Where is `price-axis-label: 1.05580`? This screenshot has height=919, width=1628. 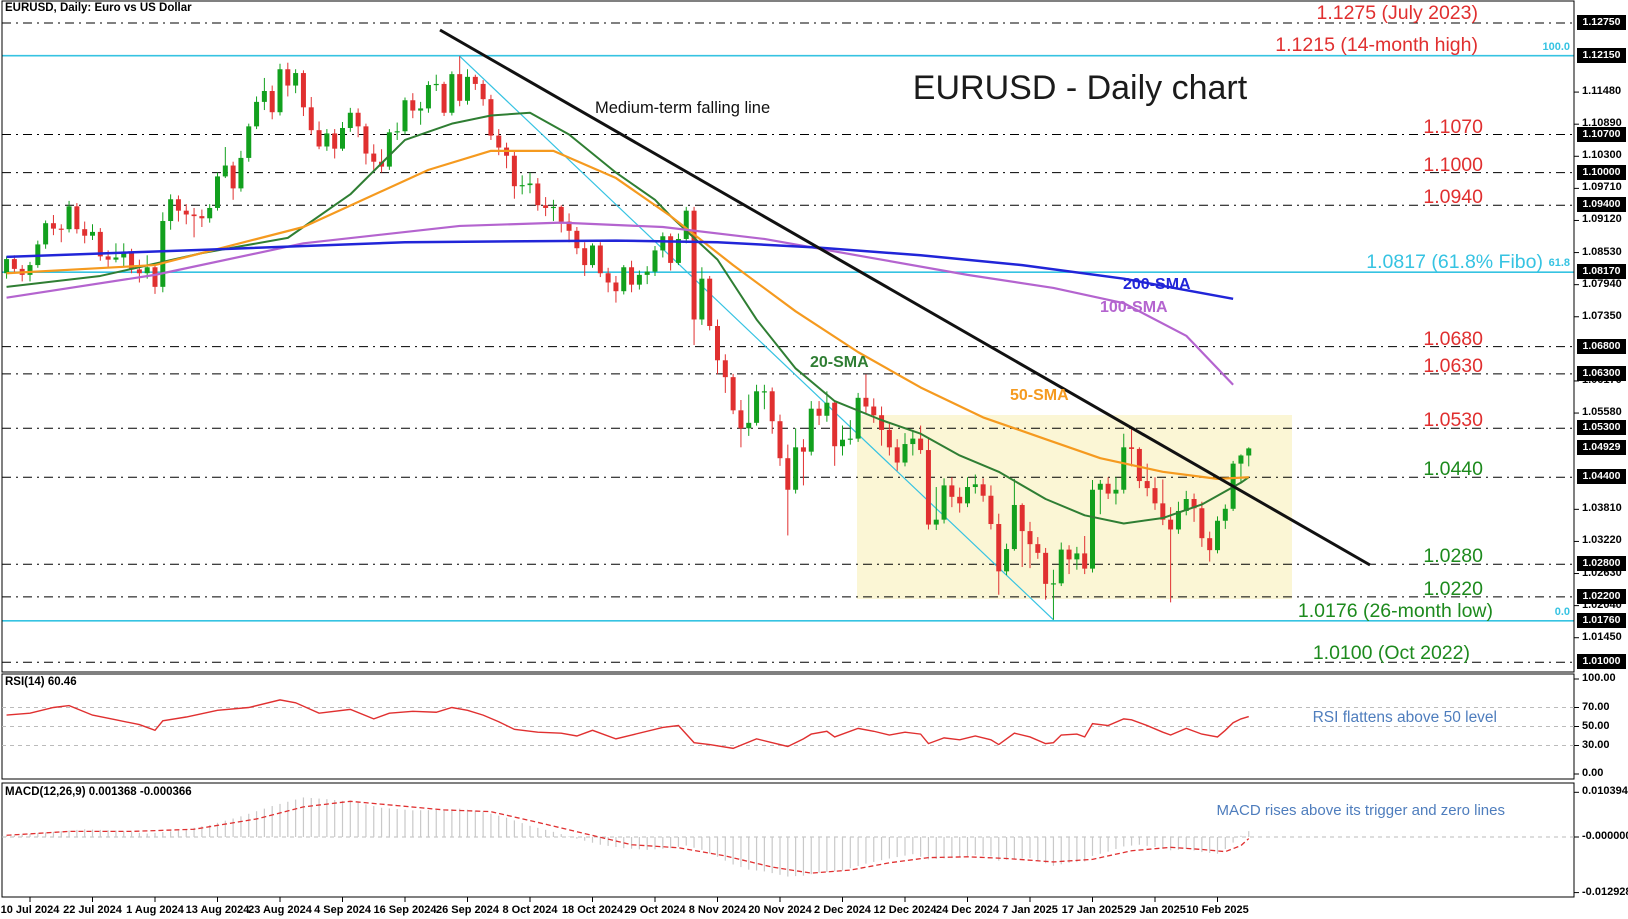
price-axis-label: 1.05580 is located at coordinates (1602, 412).